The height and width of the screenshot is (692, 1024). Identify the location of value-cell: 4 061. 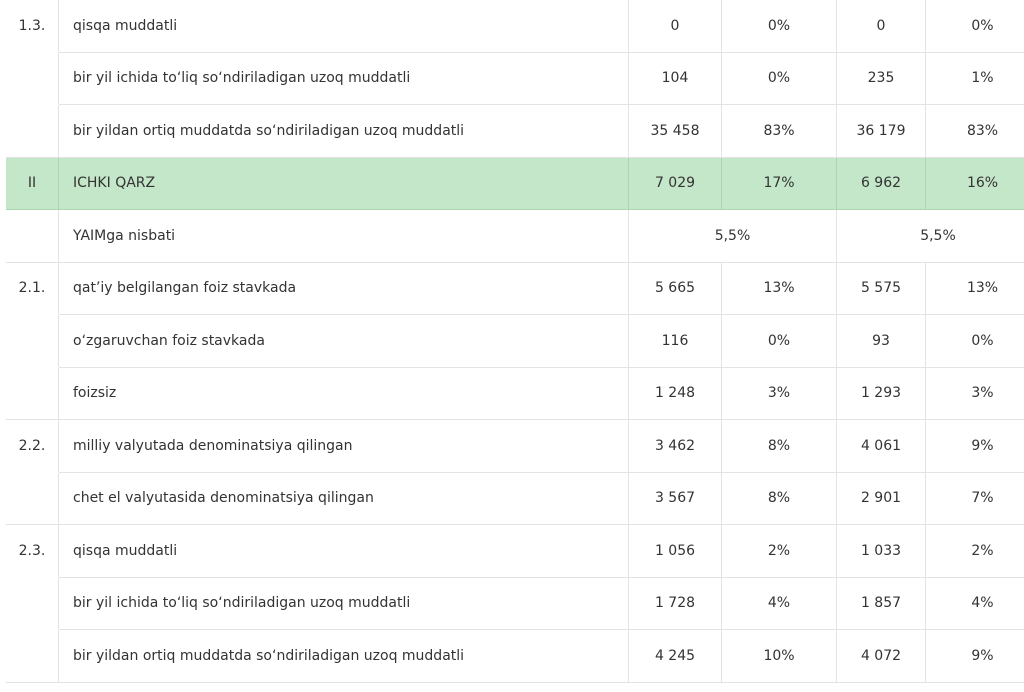
(881, 446).